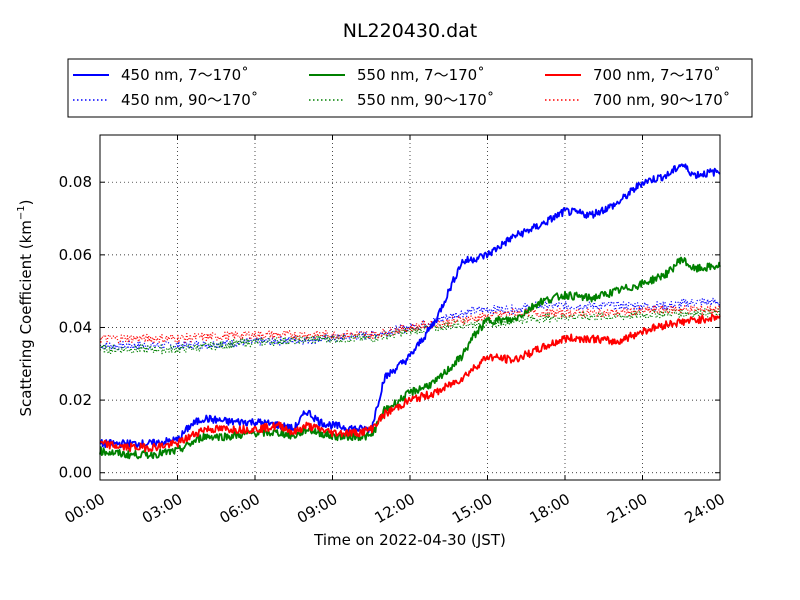  Describe the element at coordinates (409, 540) in the screenshot. I see `x-axis-label: Time on 2022-04-30 (JST)` at that location.